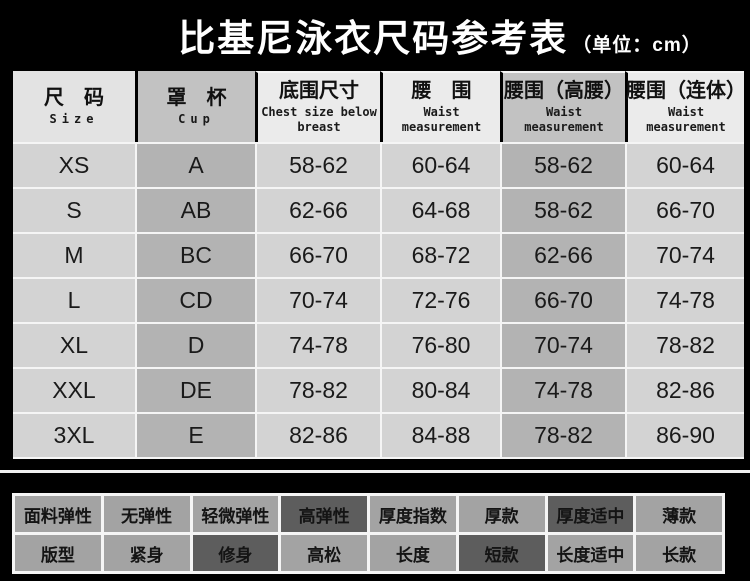 This screenshot has width=750, height=581. I want to click on attr-option-thin: 薄款, so click(679, 514).